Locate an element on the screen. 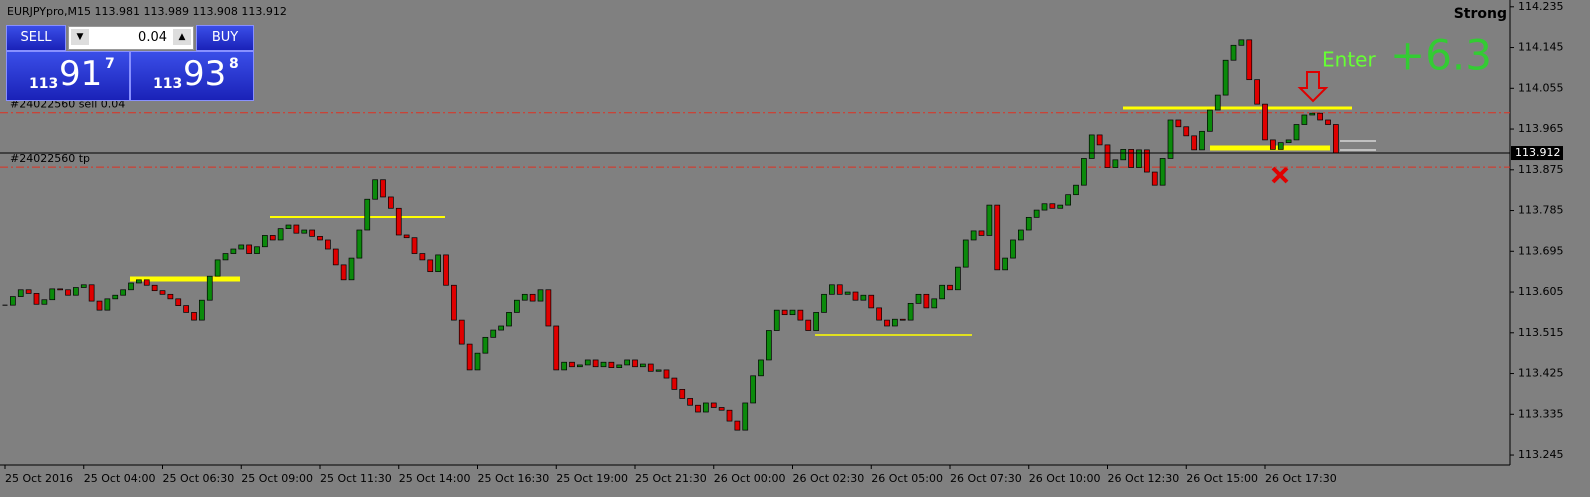 The width and height of the screenshot is (1590, 497). x-tick-label: 26 Oct 12:30 is located at coordinates (1144, 478).